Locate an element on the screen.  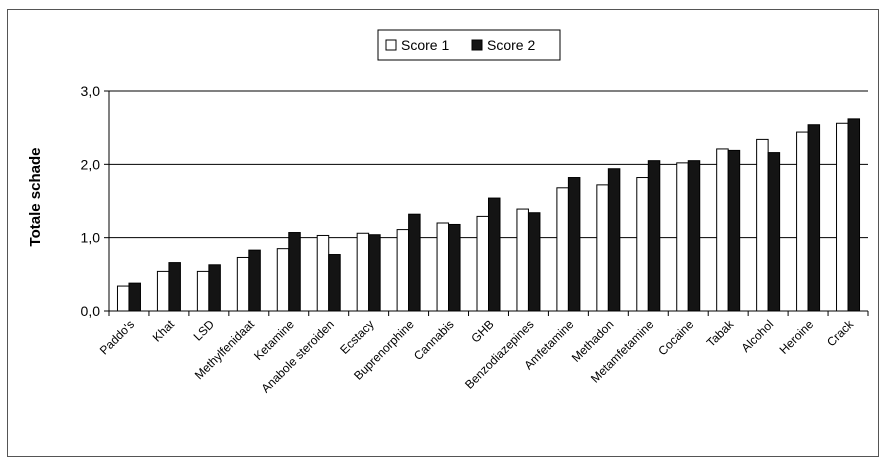
y-tick-label: 1,0 is located at coordinates (91, 238).